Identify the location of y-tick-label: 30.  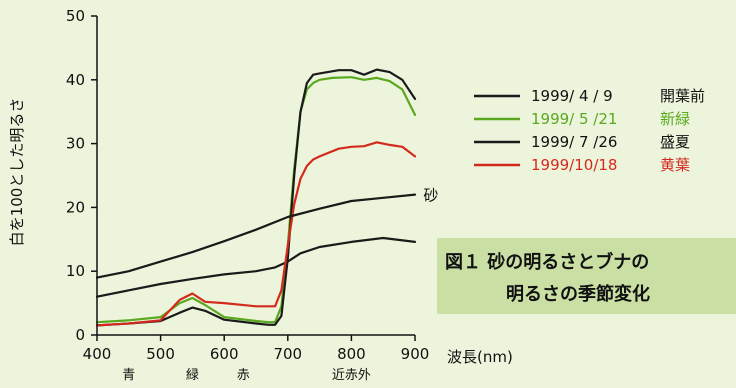
(75, 144).